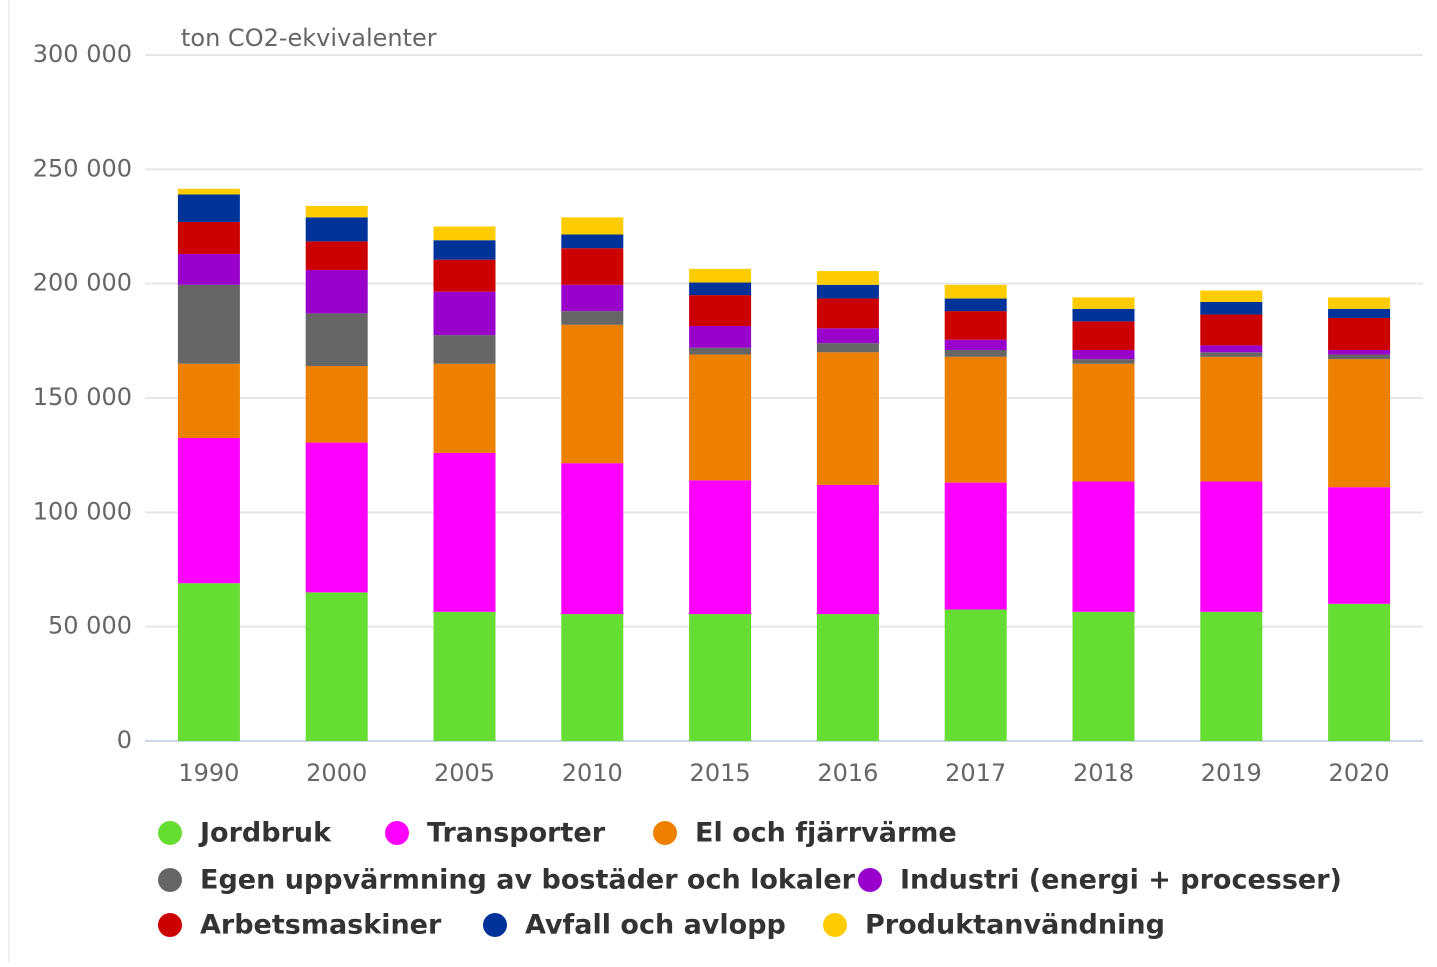  I want to click on x-tick-label: 2010, so click(592, 773).